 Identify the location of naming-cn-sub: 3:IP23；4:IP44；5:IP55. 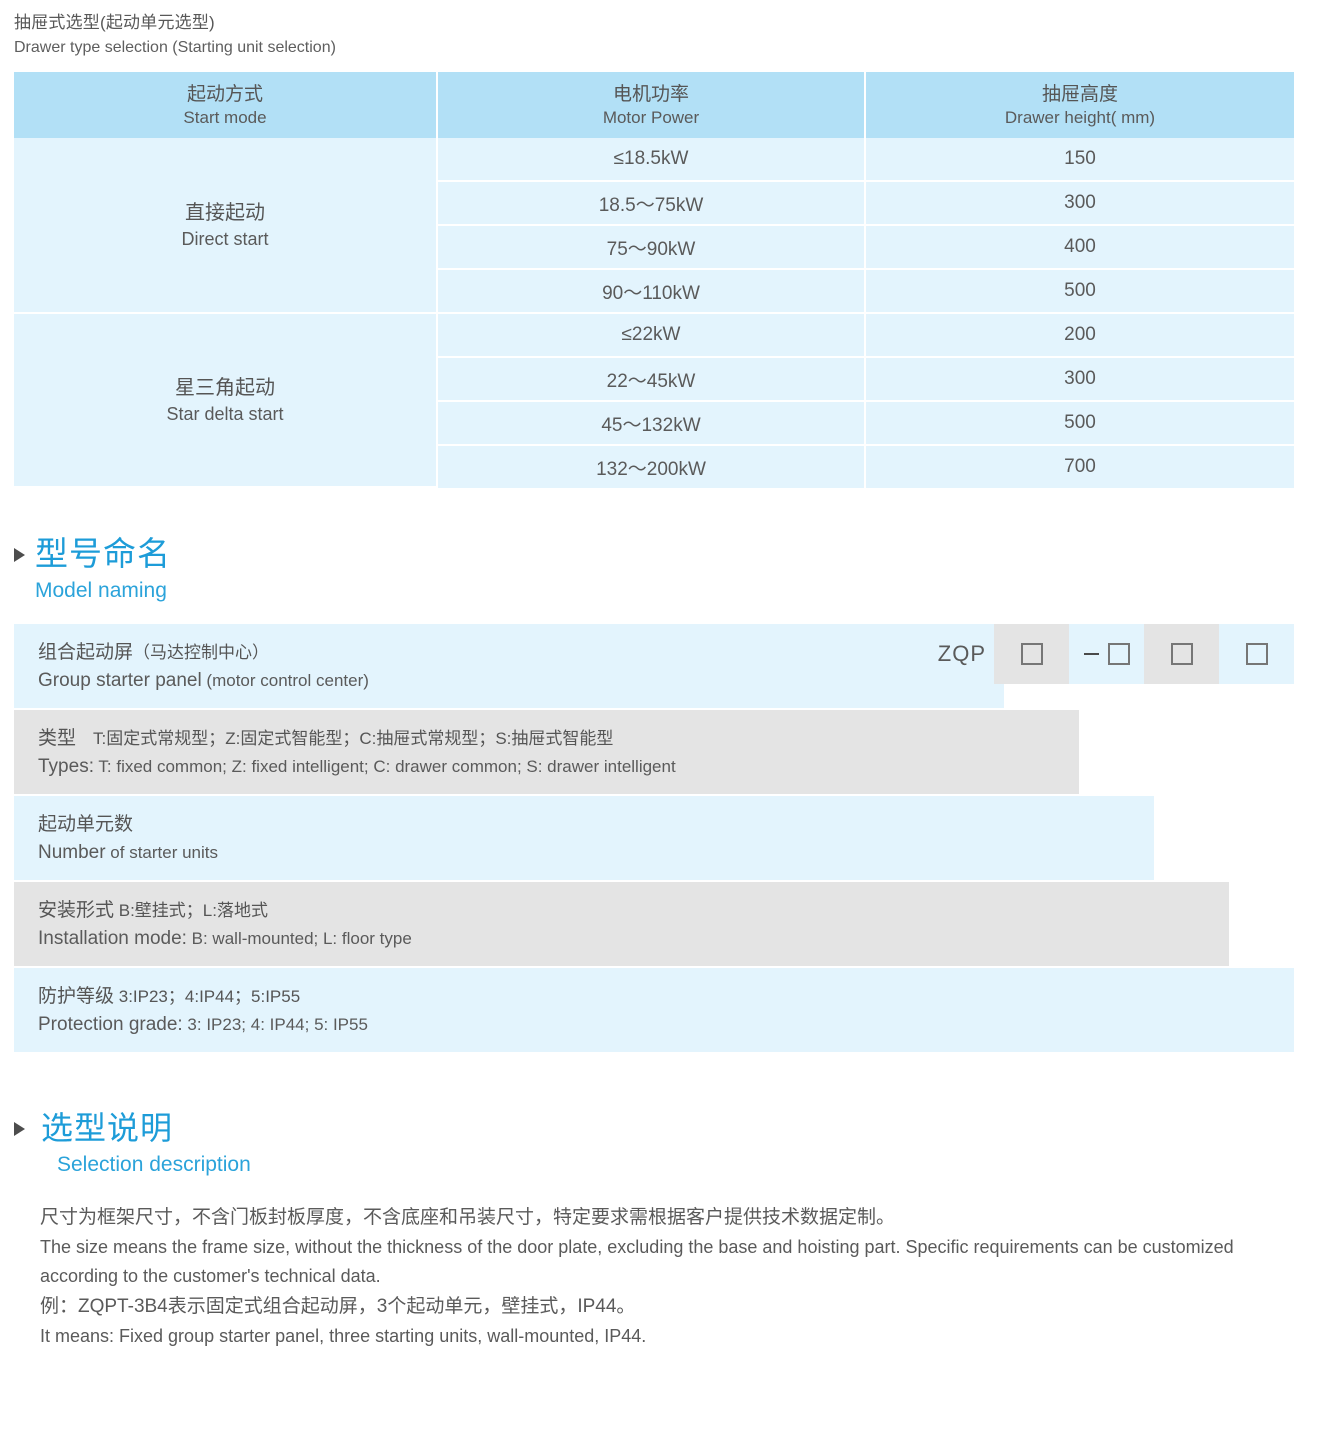
(207, 996).